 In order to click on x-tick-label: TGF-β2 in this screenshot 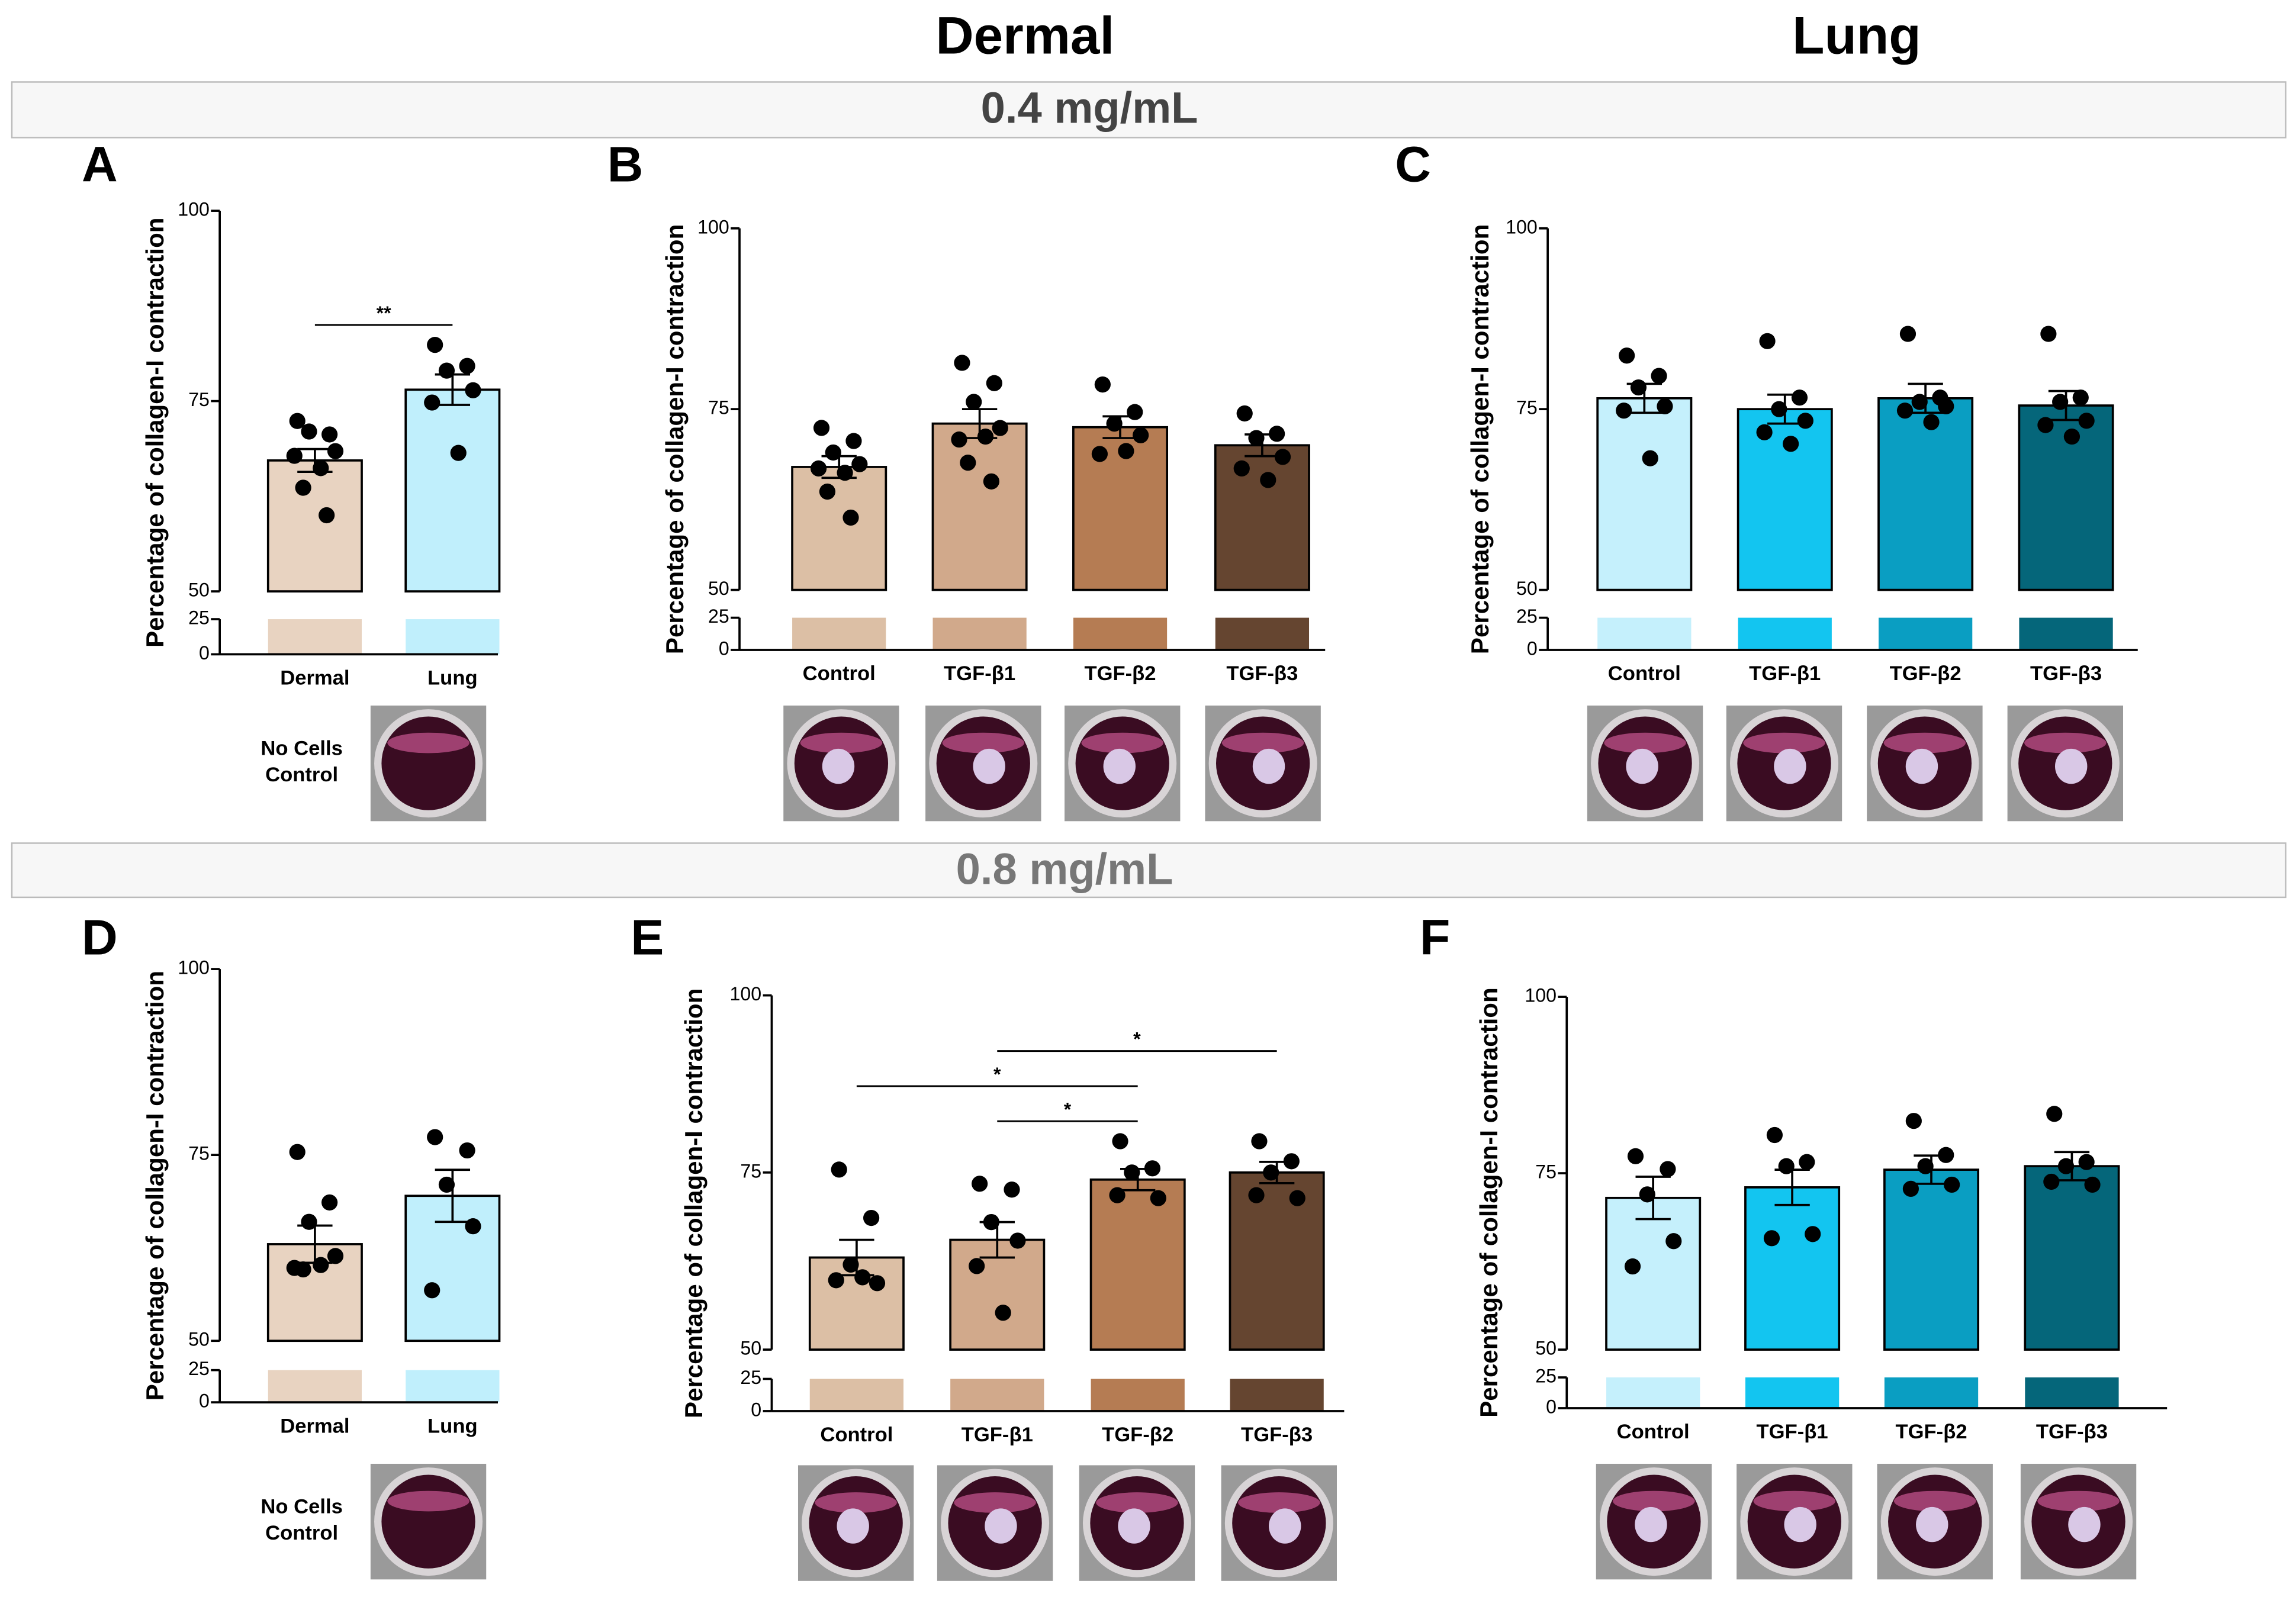, I will do `click(1137, 1435)`.